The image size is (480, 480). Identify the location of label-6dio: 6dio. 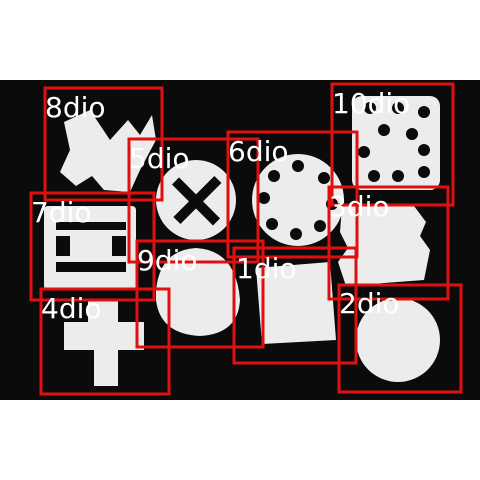
(258, 151).